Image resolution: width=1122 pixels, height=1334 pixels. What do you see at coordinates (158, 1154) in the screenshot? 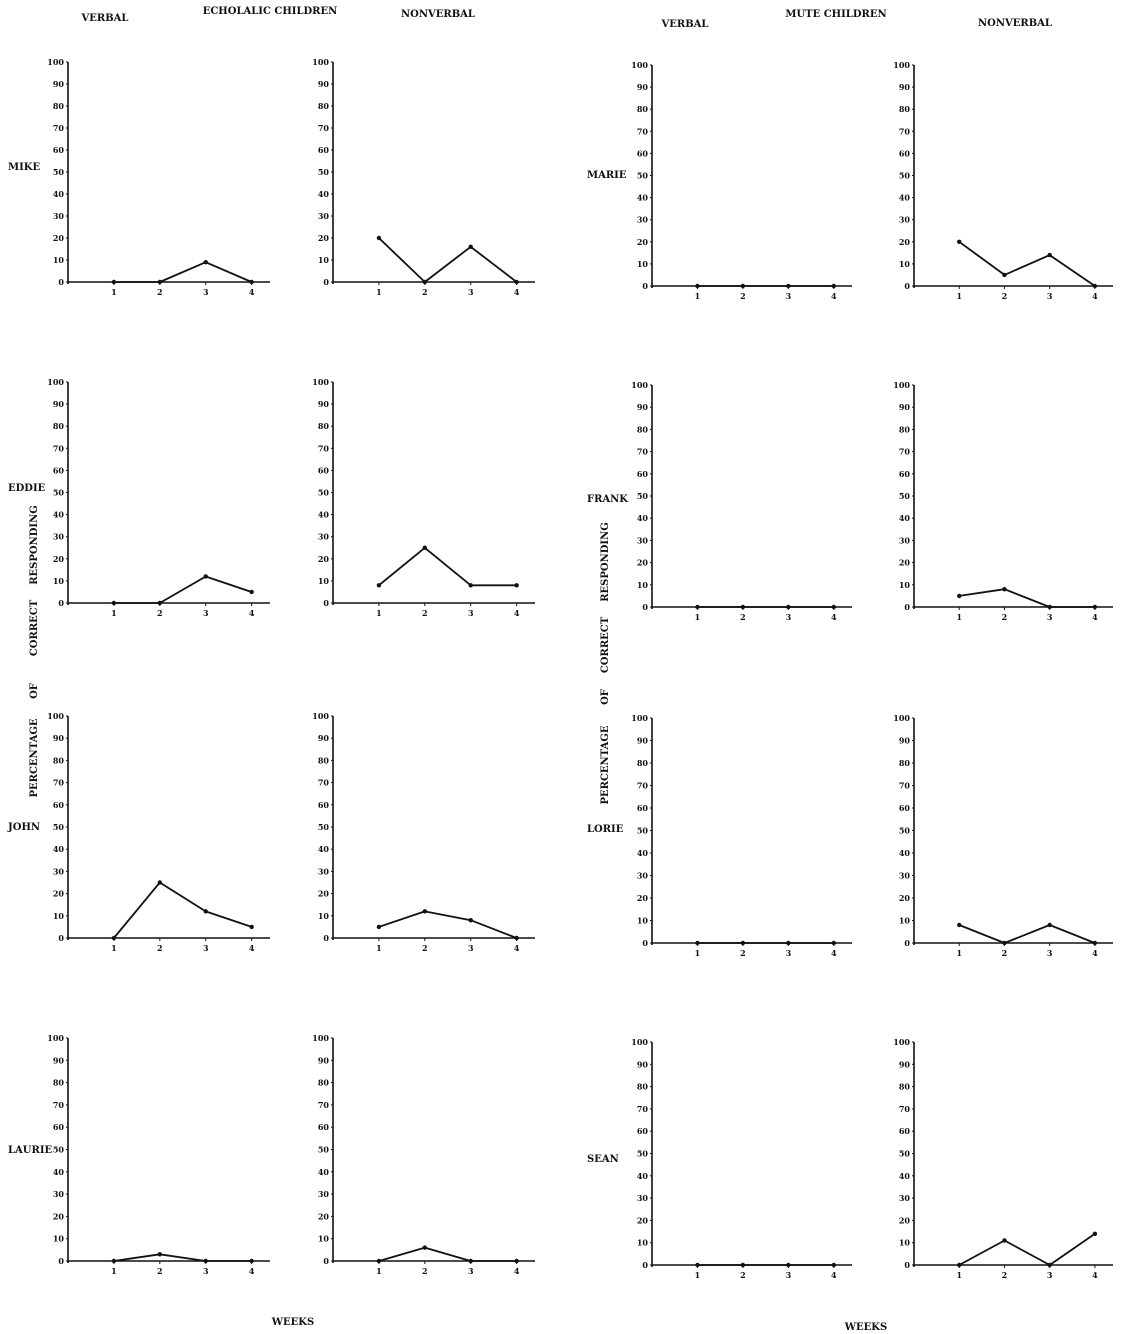
I see `panel-laurie-verbal: 0 10 20 30 40 50 60 70 80 90 100 1 2 3 4` at bounding box center [158, 1154].